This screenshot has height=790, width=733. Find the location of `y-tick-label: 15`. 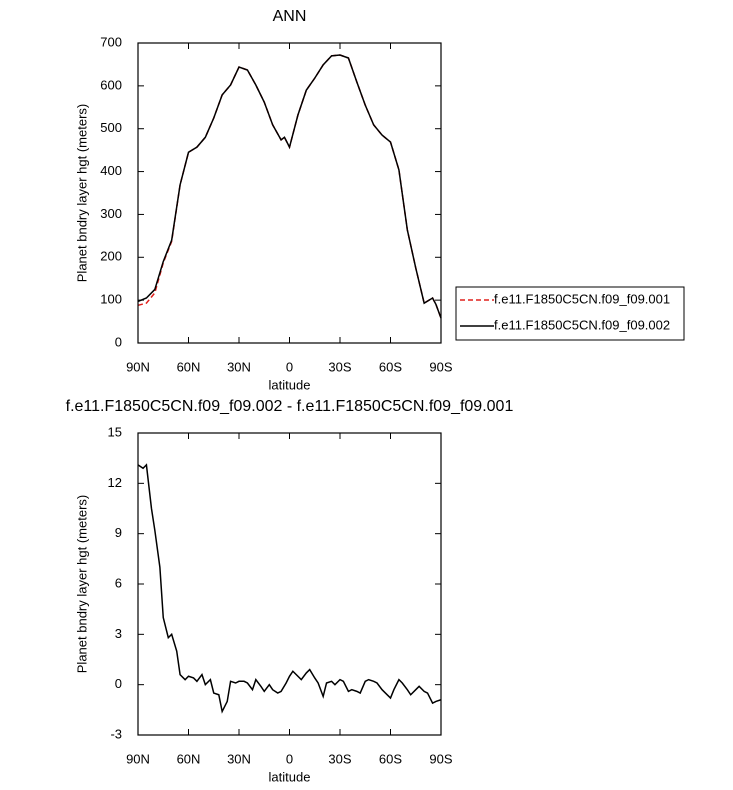

y-tick-label: 15 is located at coordinates (115, 431).